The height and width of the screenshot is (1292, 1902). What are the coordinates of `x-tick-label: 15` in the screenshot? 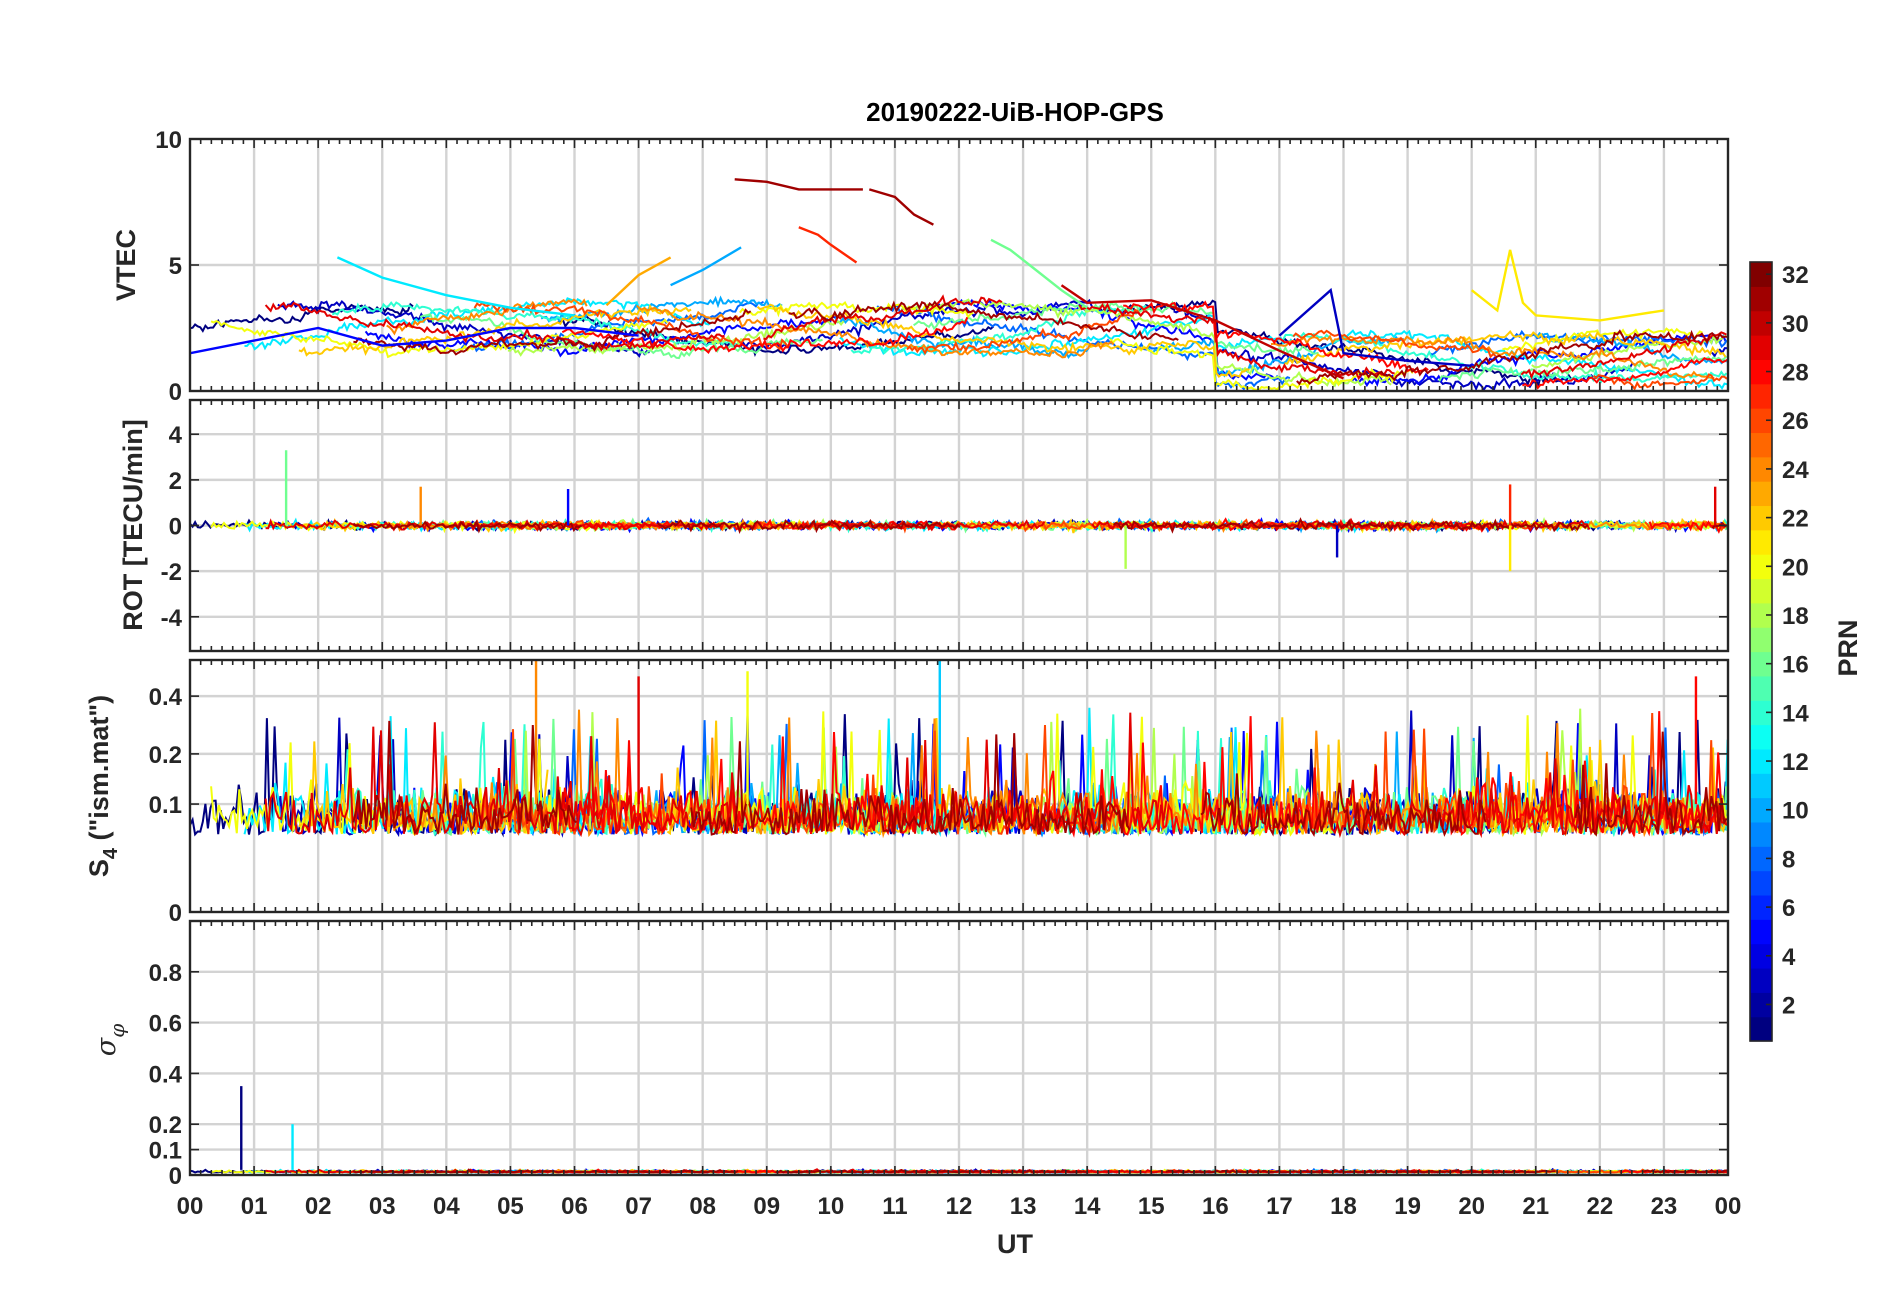 It's located at (1151, 1206).